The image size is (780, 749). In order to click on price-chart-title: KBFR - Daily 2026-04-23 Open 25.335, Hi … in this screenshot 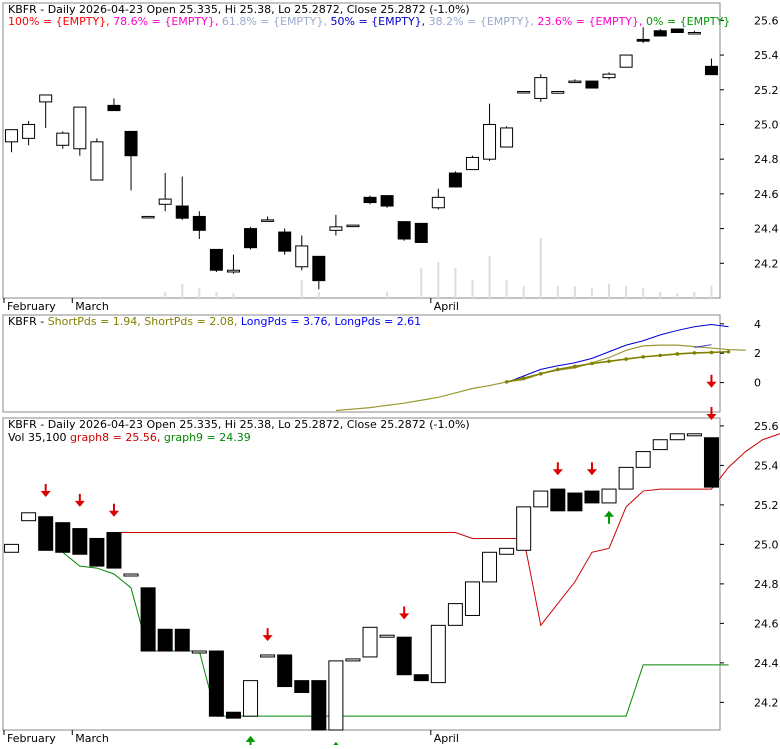, I will do `click(239, 9)`.